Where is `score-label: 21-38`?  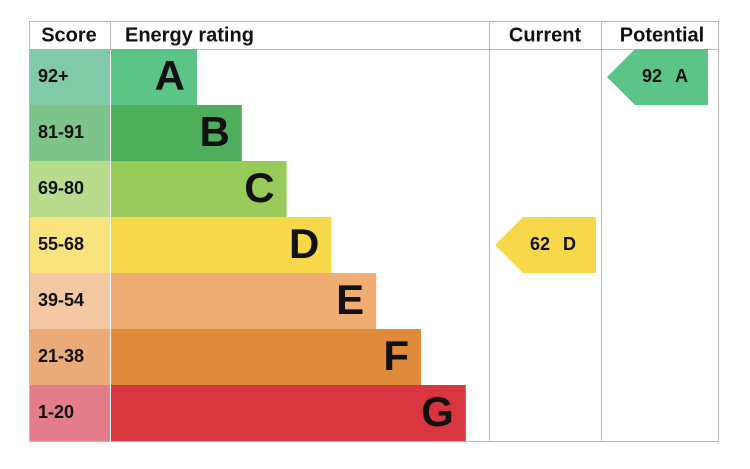 score-label: 21-38 is located at coordinates (61, 356).